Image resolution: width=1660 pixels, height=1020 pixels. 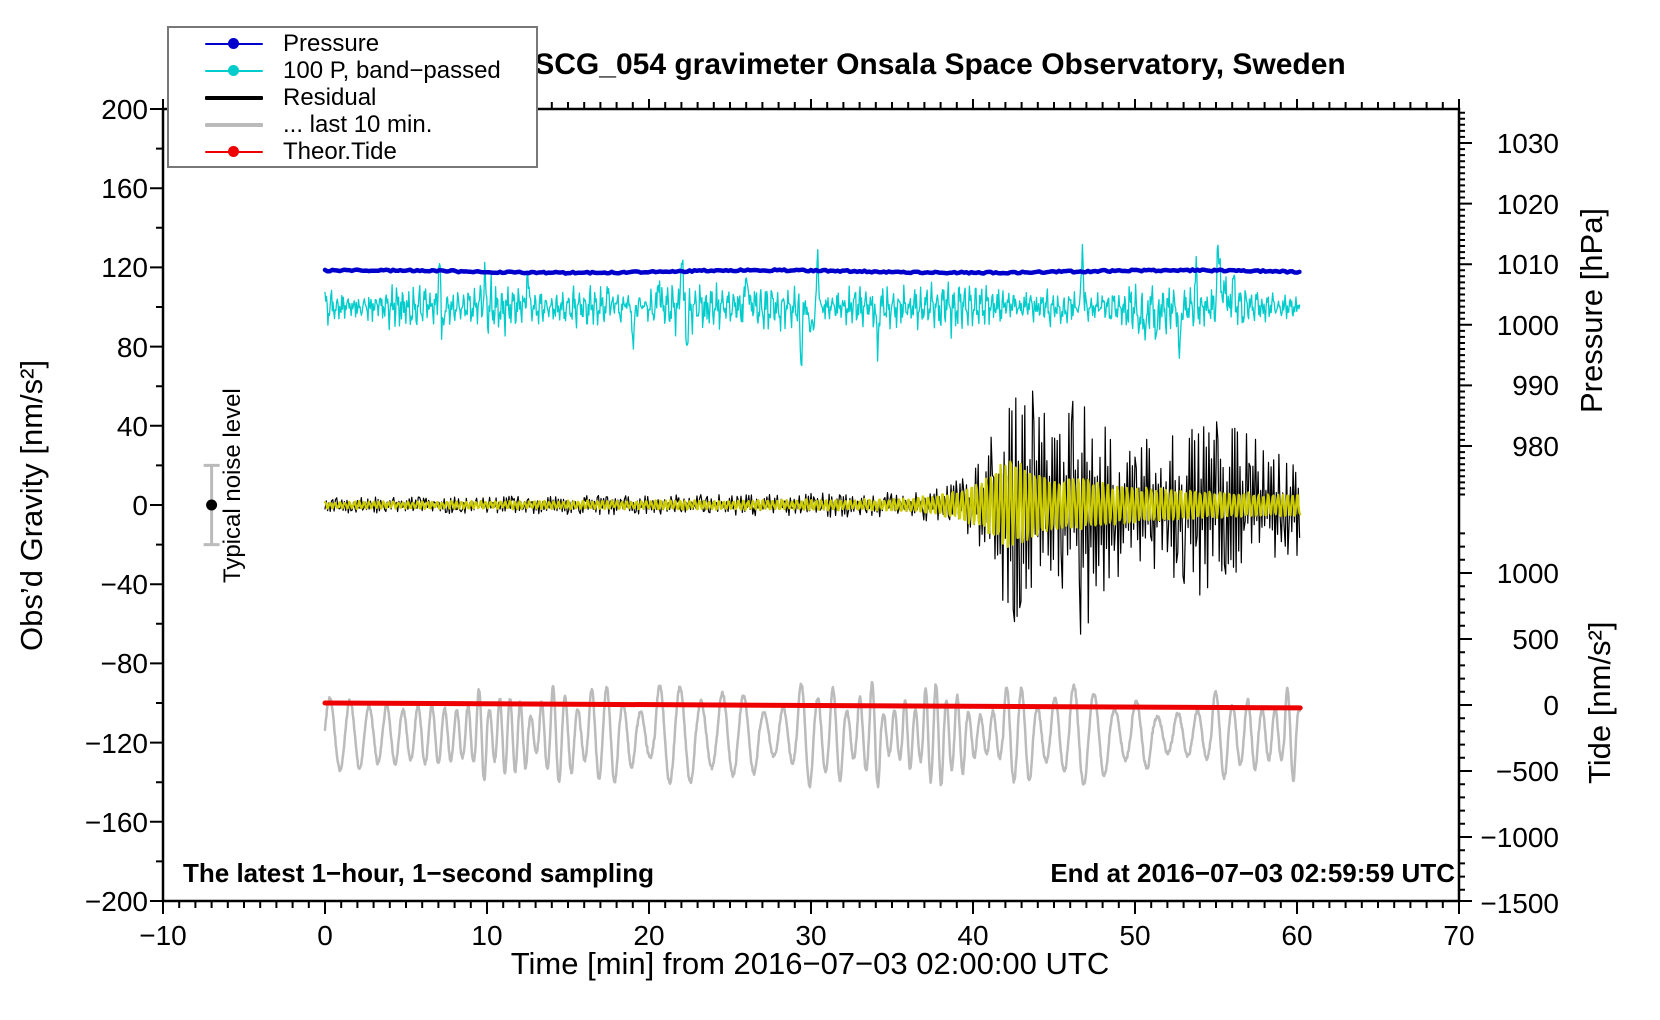 I want to click on x-tick-label: 0, so click(x=325, y=935).